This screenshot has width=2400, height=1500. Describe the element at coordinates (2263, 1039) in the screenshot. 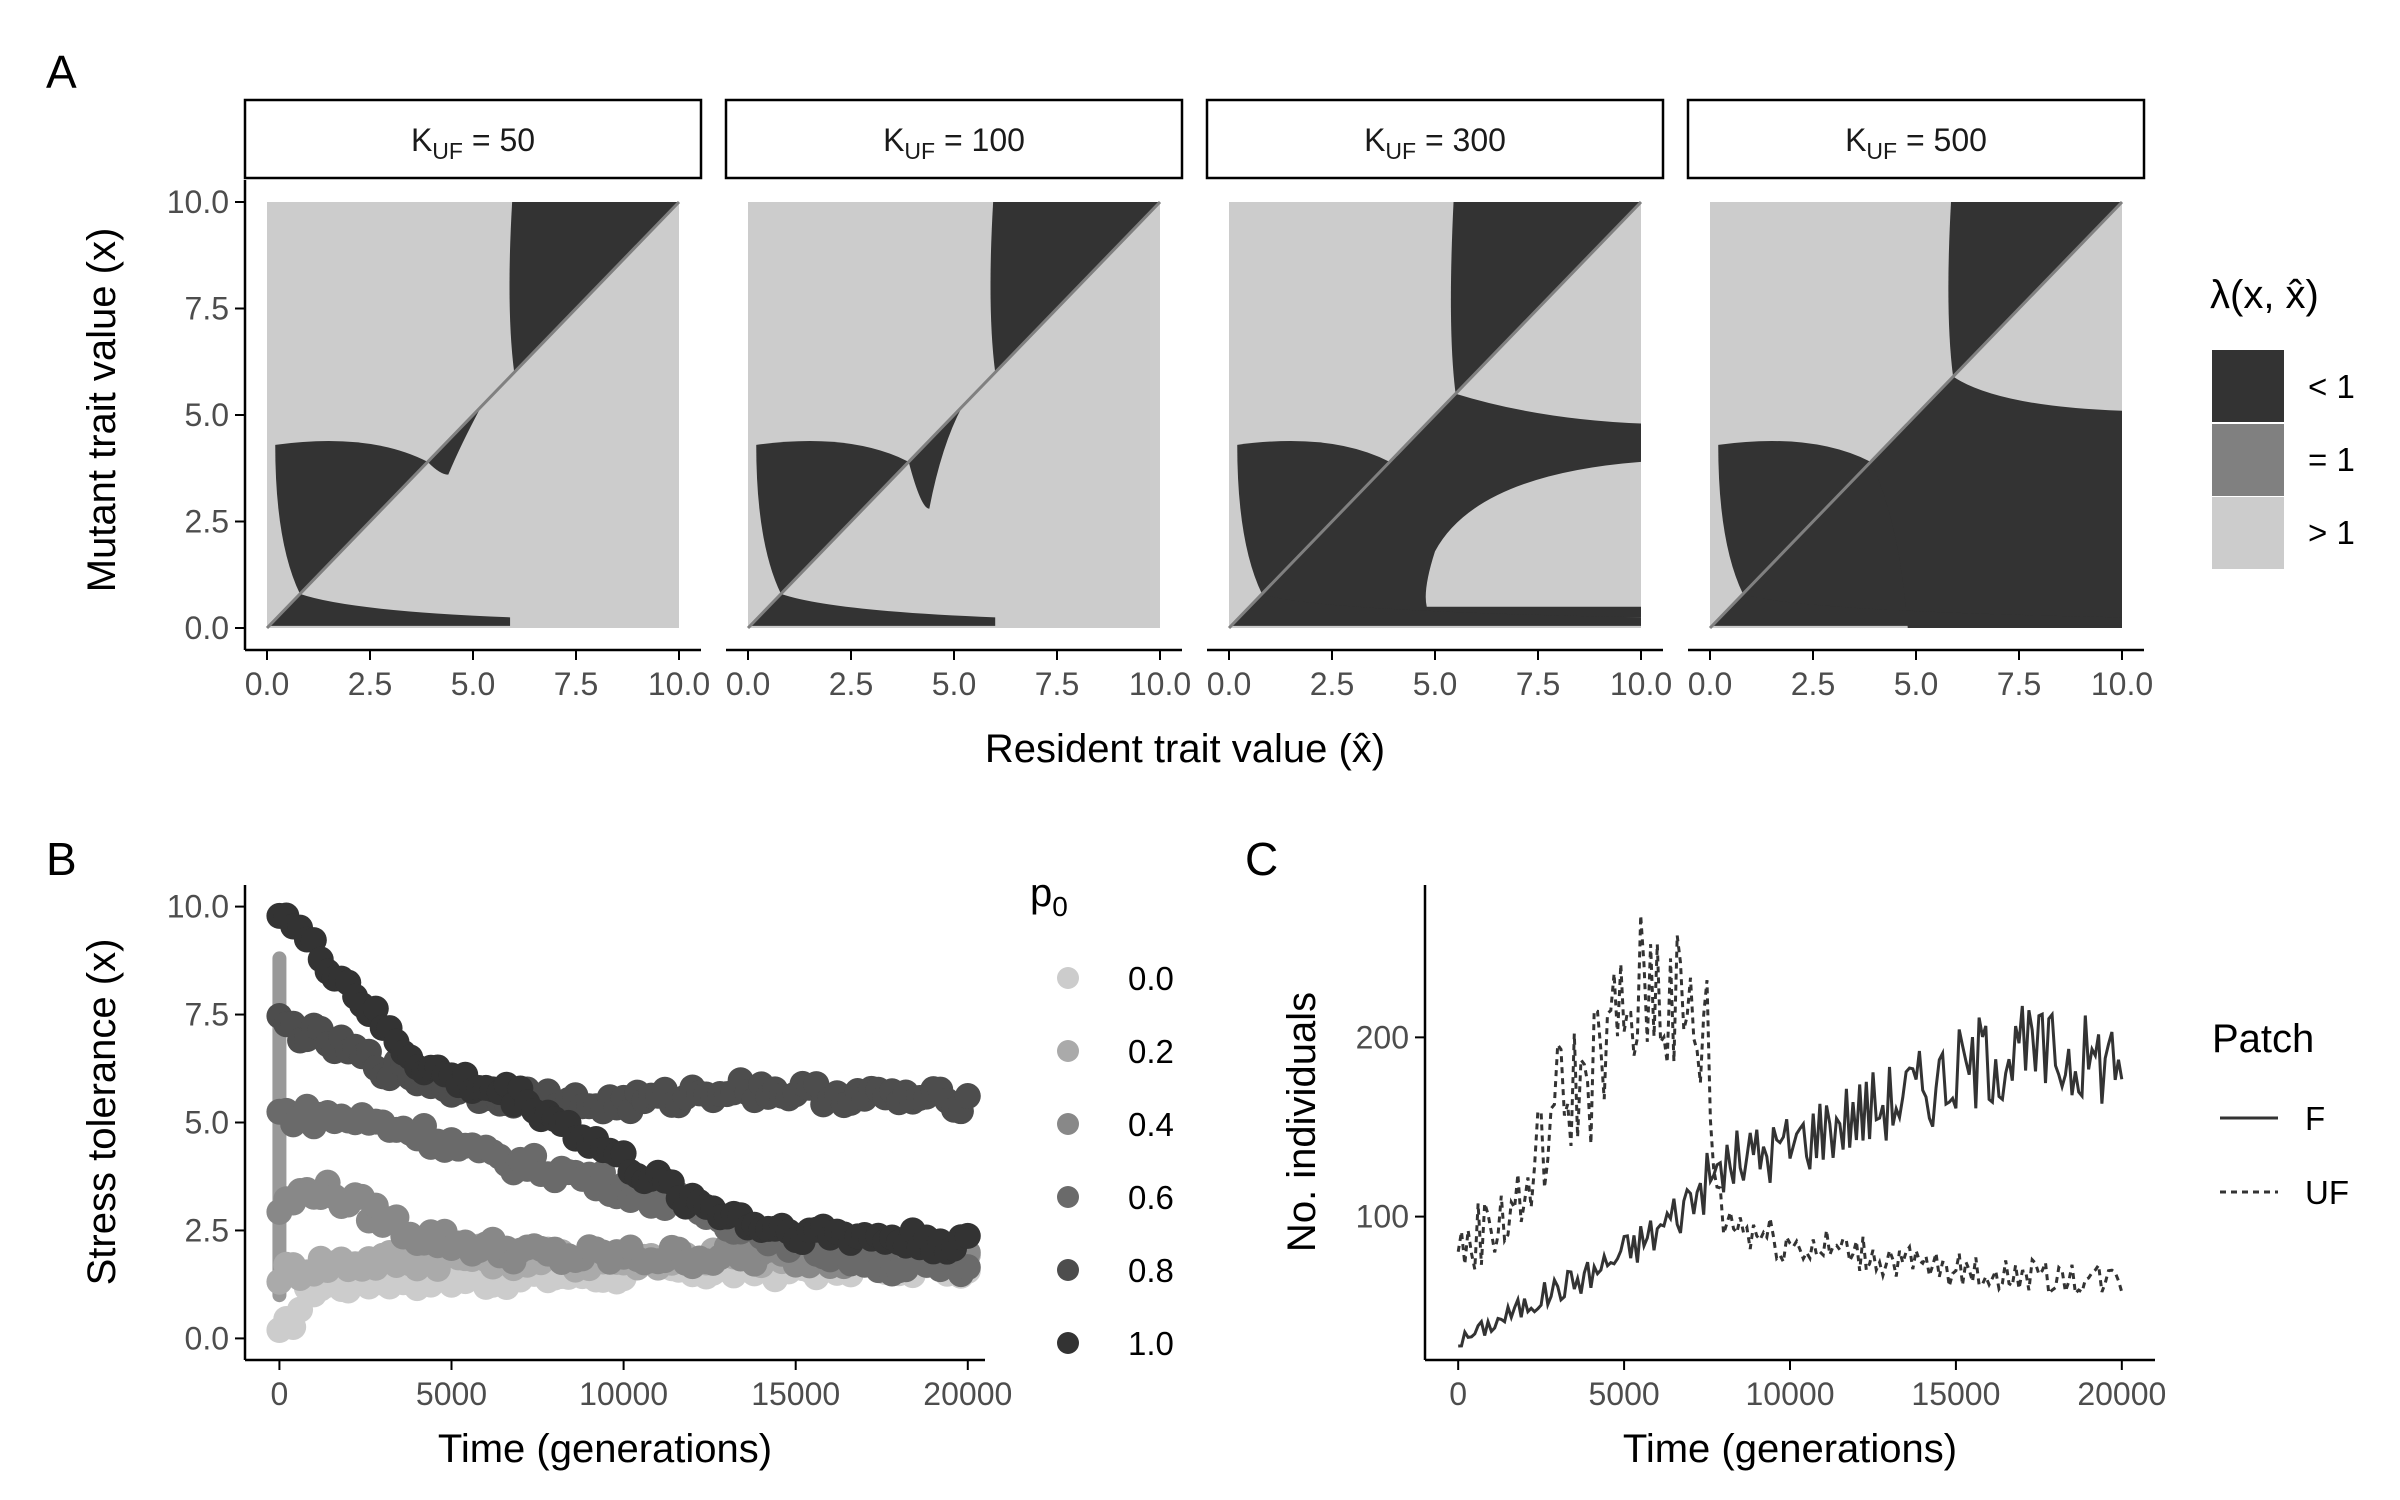

I see `panel-c-legend-title: Patch` at that location.